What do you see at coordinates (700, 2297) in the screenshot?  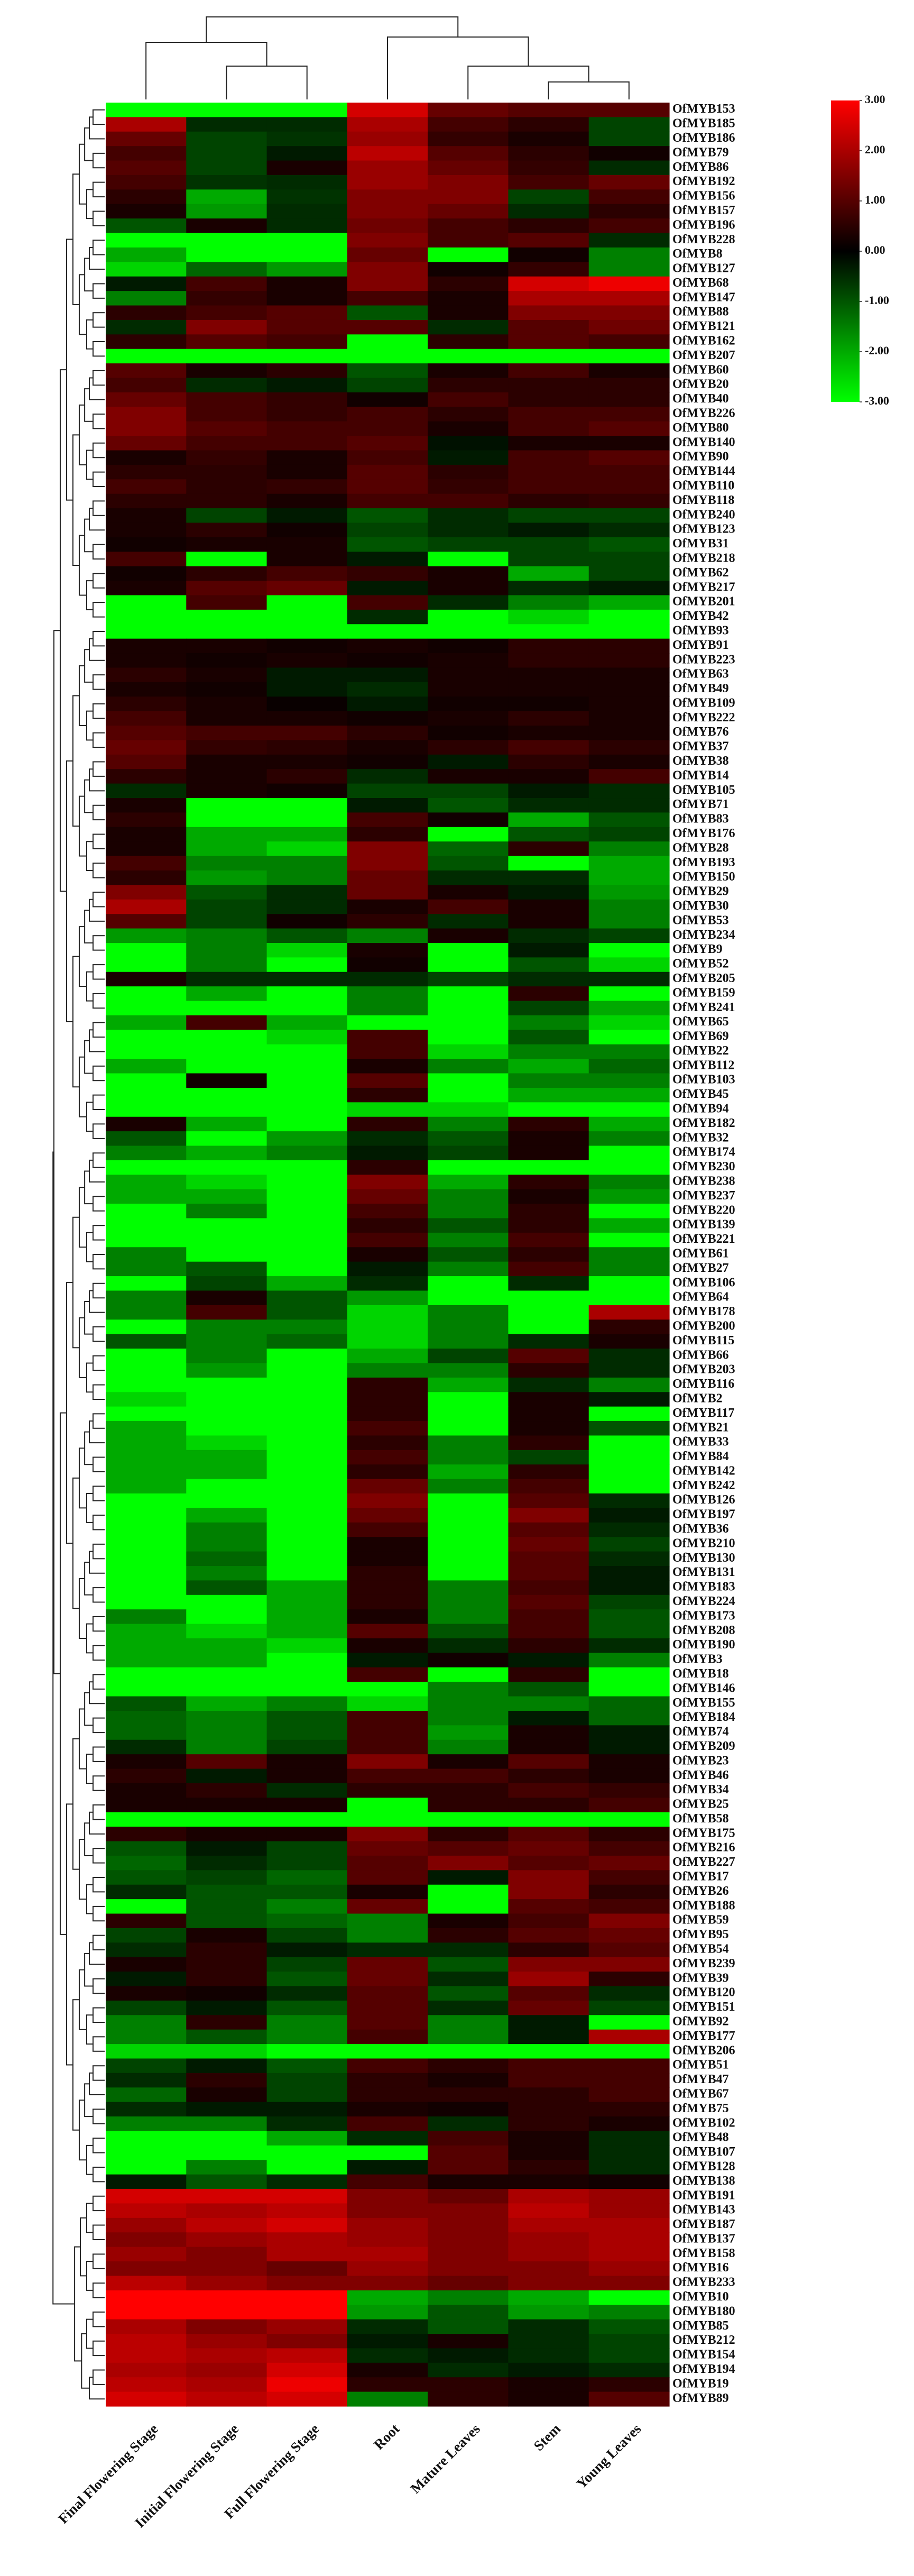 I see `row-label: OfMYB10` at bounding box center [700, 2297].